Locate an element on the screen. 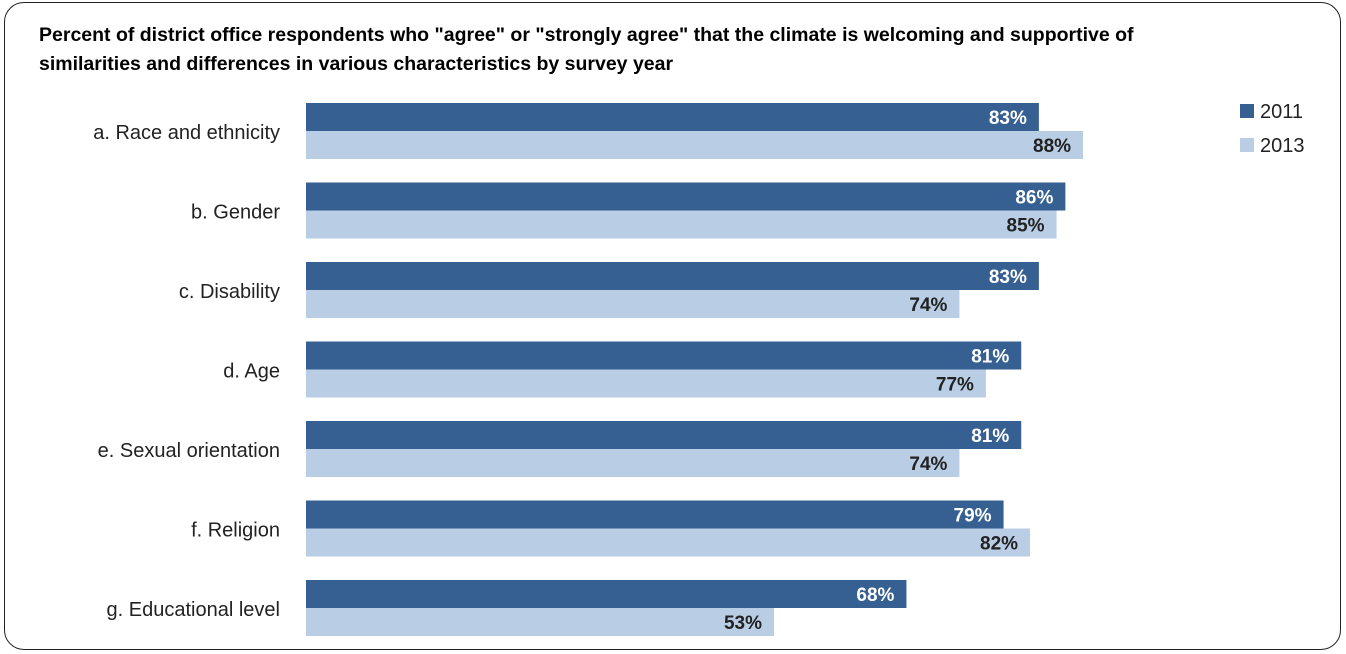 The height and width of the screenshot is (654, 1346). legend-swatch-2011 is located at coordinates (1247, 111).